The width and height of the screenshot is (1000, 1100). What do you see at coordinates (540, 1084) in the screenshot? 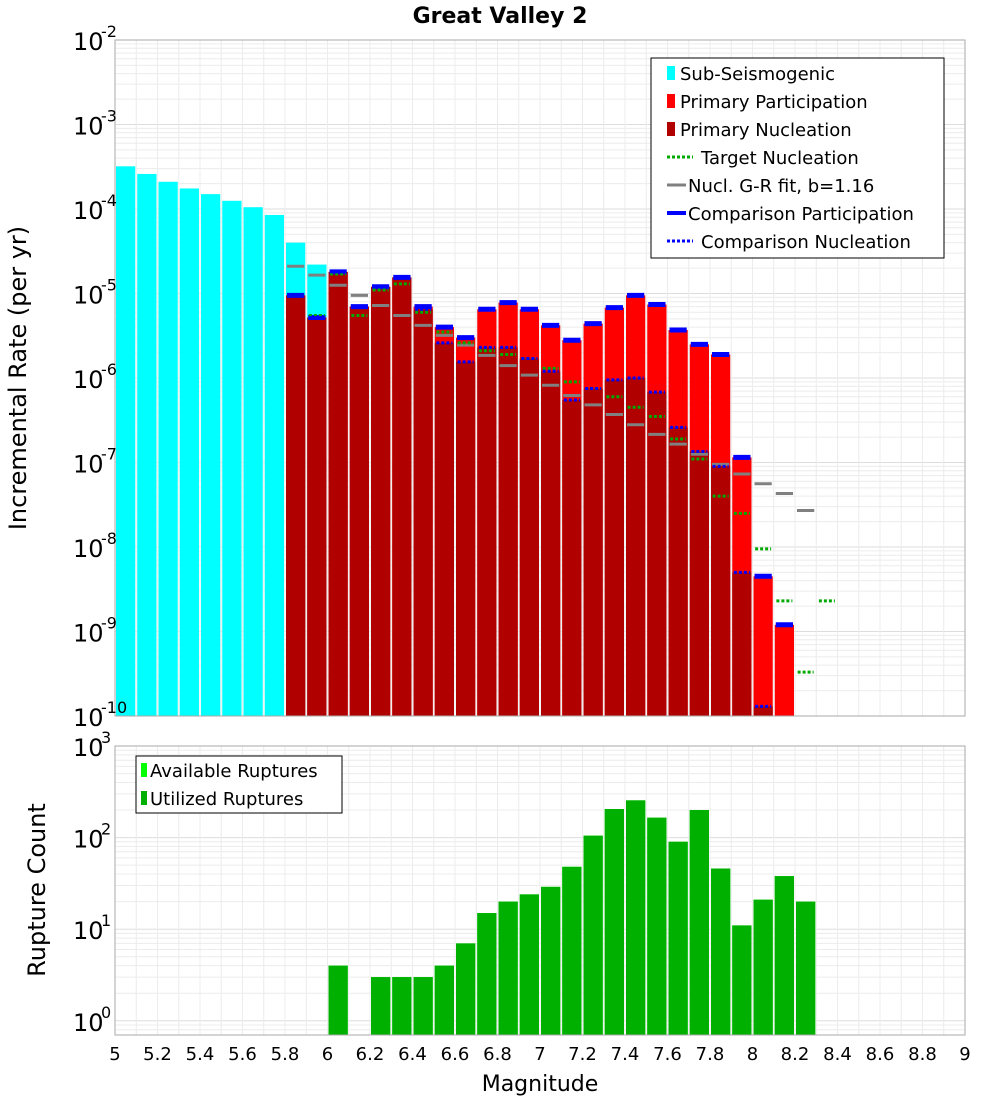
I see `x-axis-label: Magnitude` at bounding box center [540, 1084].